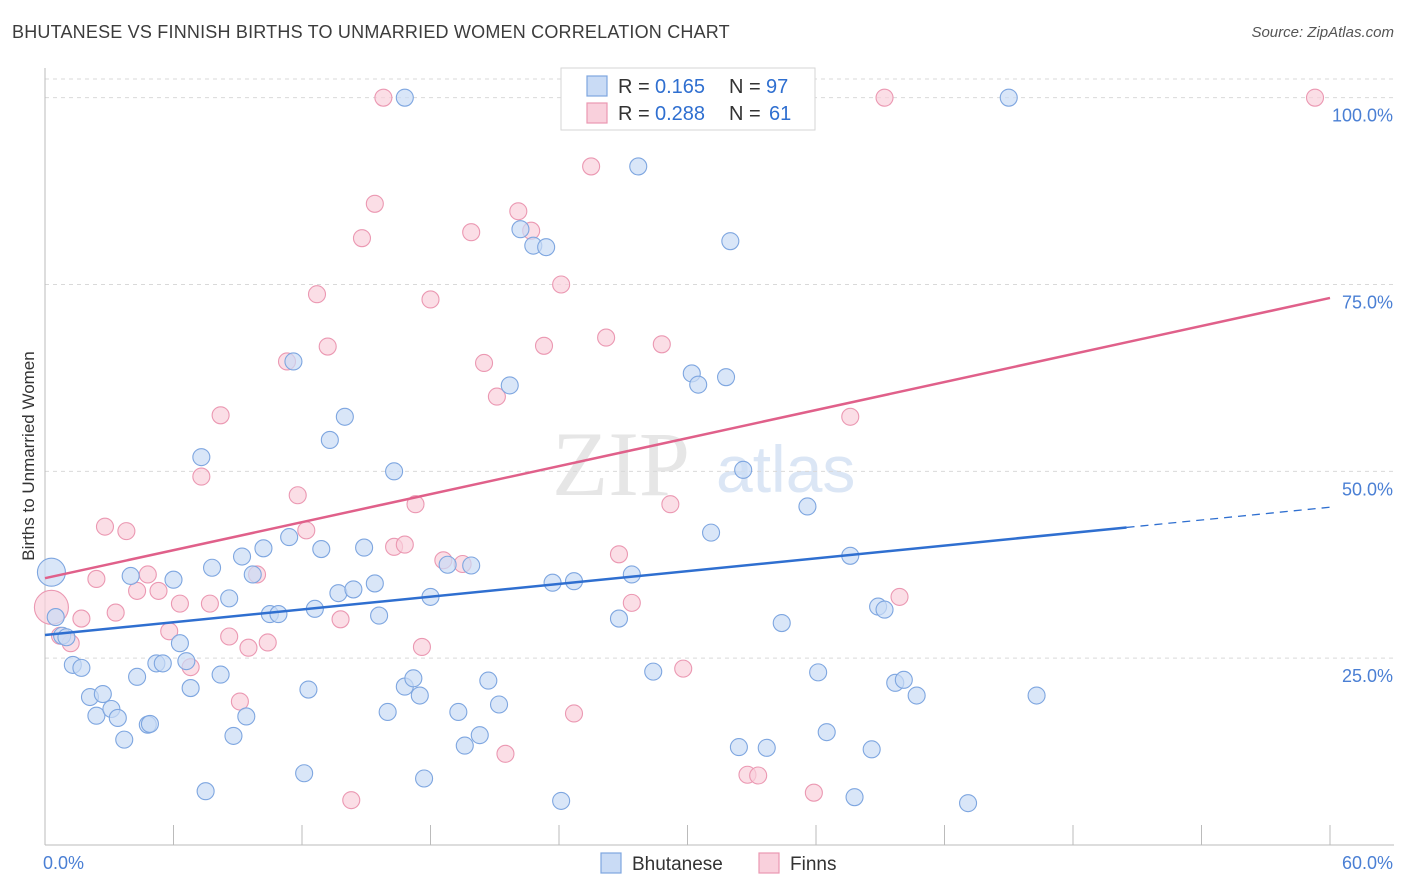 This screenshot has height=892, width=1406. Describe the element at coordinates (1367, 863) in the screenshot. I see `x-tick-label-1: 60.0%` at that location.